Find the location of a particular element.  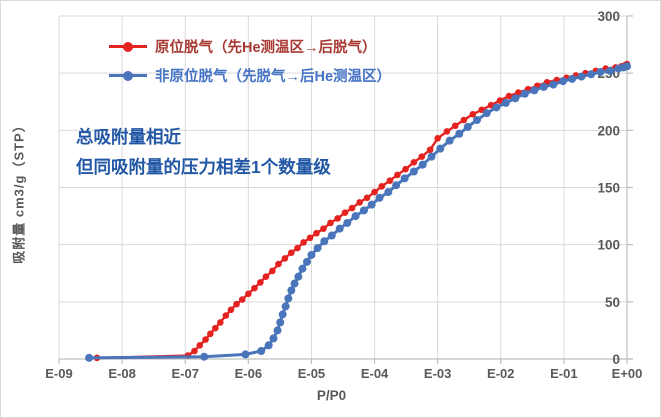

x-tick-label: E-04 is located at coordinates (375, 373).